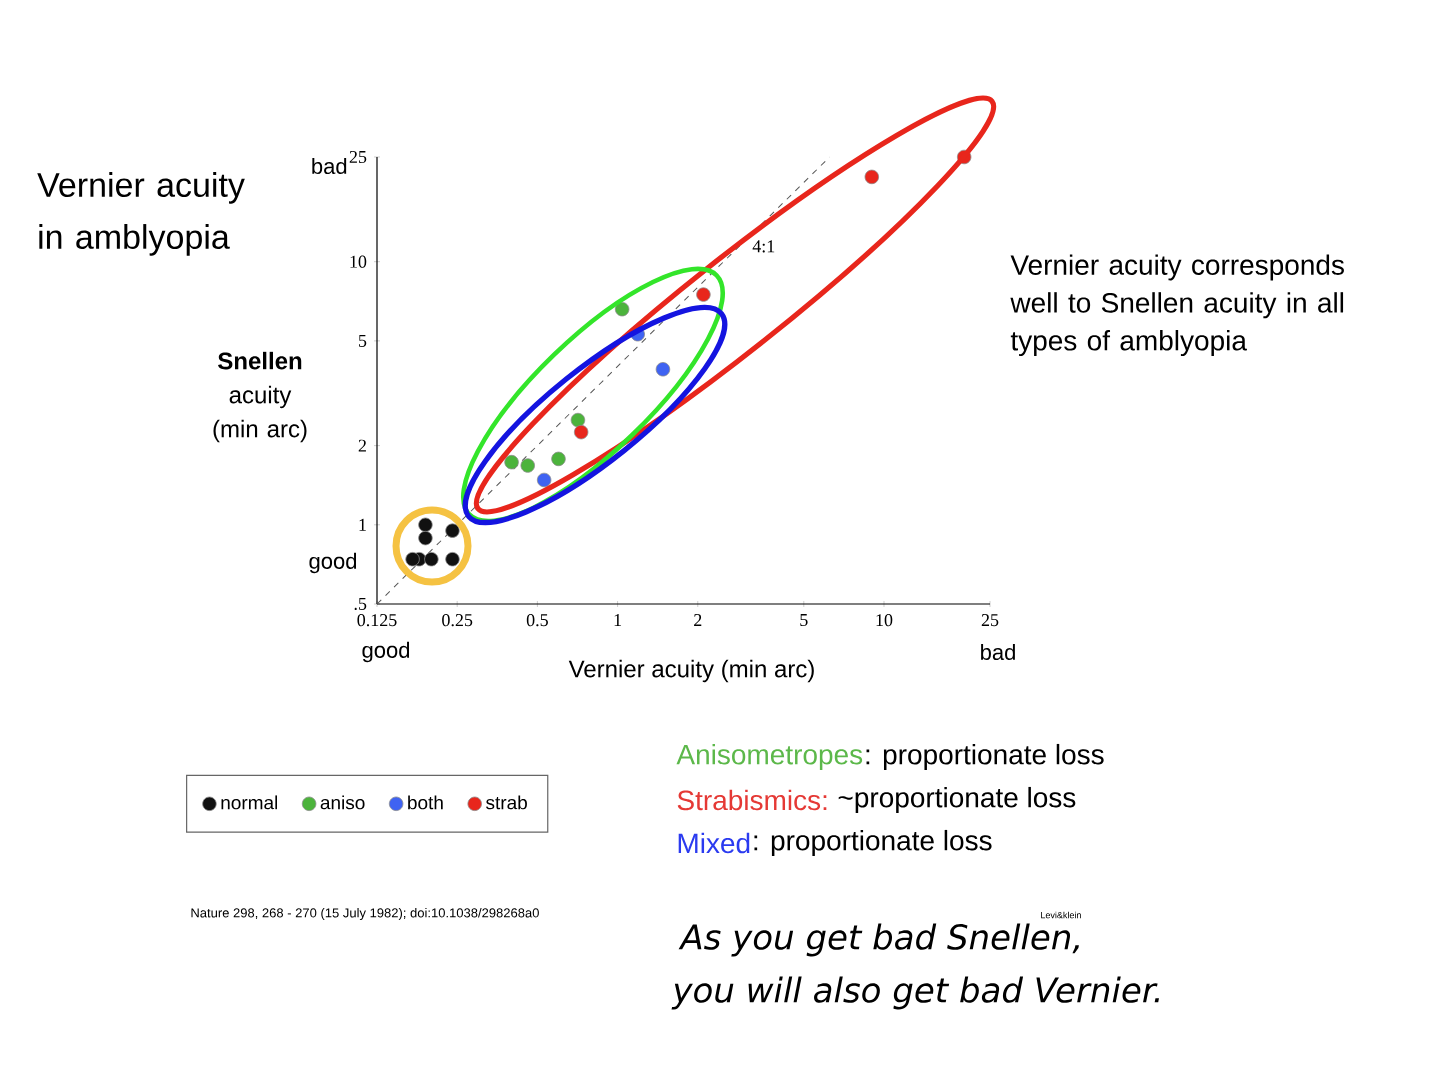 The width and height of the screenshot is (1440, 1065). What do you see at coordinates (141, 214) in the screenshot?
I see `text: Vernier acuity in amblyopia` at bounding box center [141, 214].